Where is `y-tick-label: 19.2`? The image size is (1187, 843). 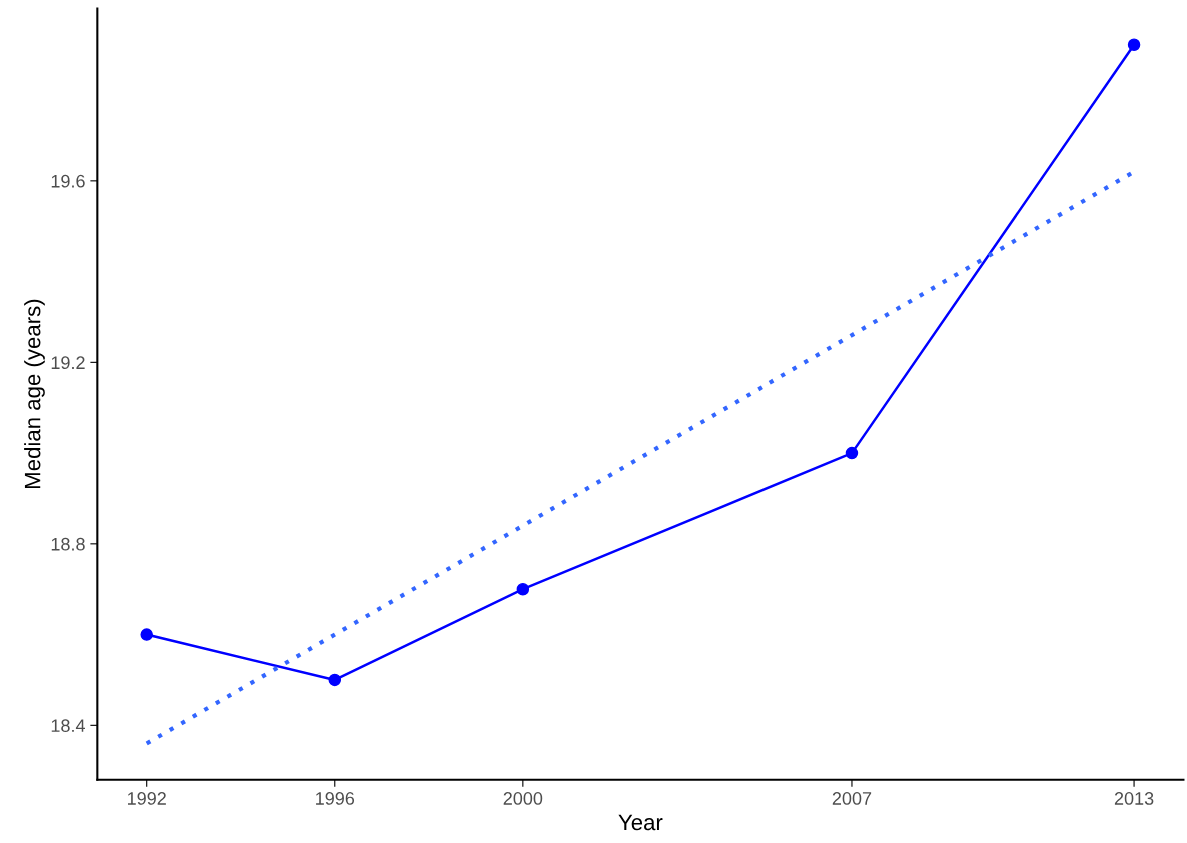
y-tick-label: 19.2 is located at coordinates (68, 363).